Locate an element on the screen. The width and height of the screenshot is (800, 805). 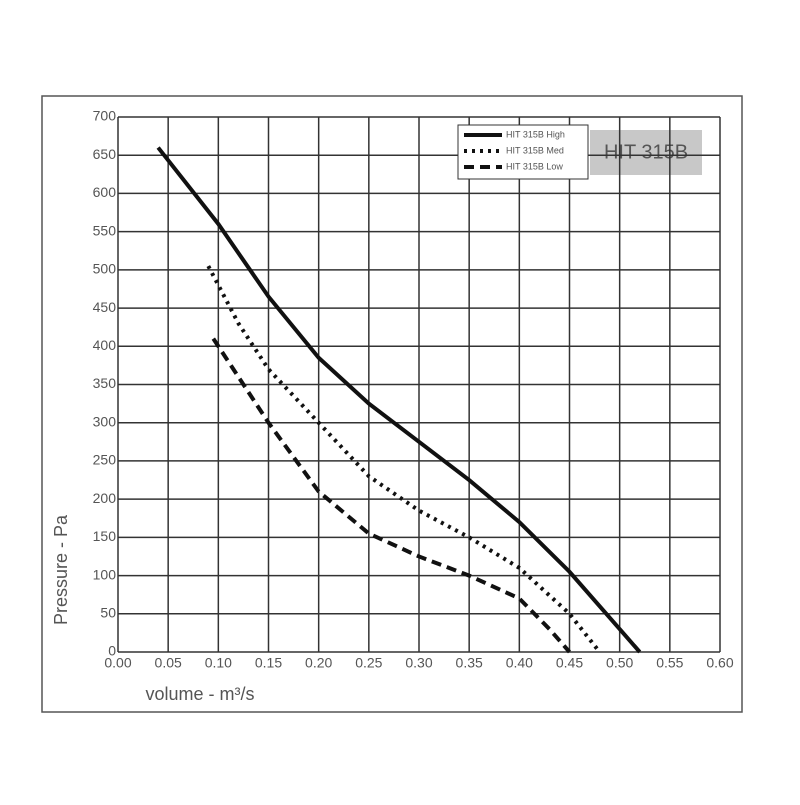
badge: HIT 315B is located at coordinates (646, 152).